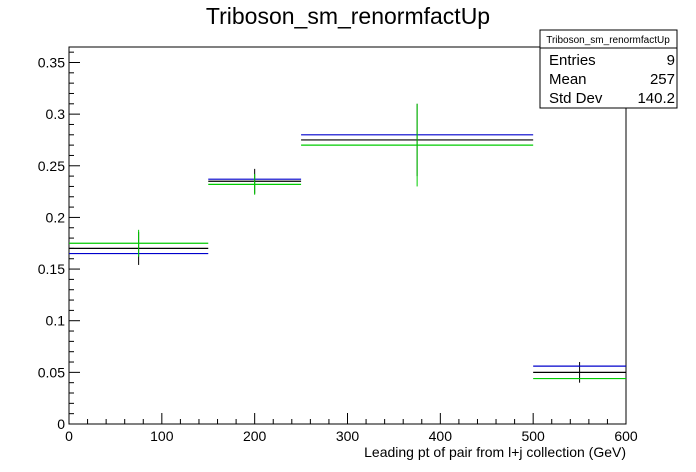 This screenshot has width=696, height=472. I want to click on stats-box-title: Triboson_sm_renormfactUp, so click(608, 40).